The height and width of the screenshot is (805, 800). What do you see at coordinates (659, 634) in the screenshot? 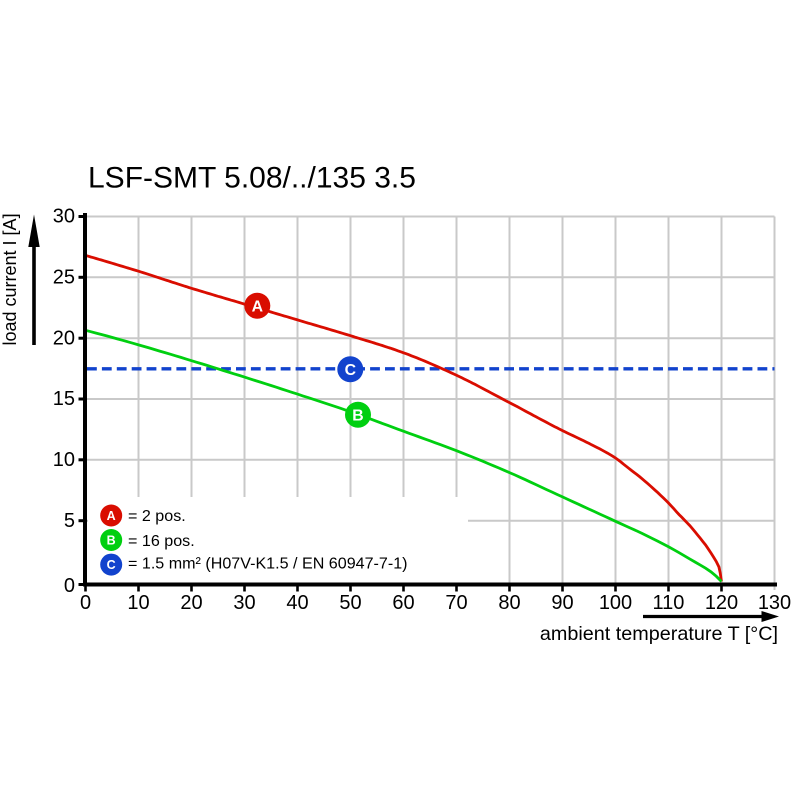
I see `svg-text: ambient temperature T [°C]` at bounding box center [659, 634].